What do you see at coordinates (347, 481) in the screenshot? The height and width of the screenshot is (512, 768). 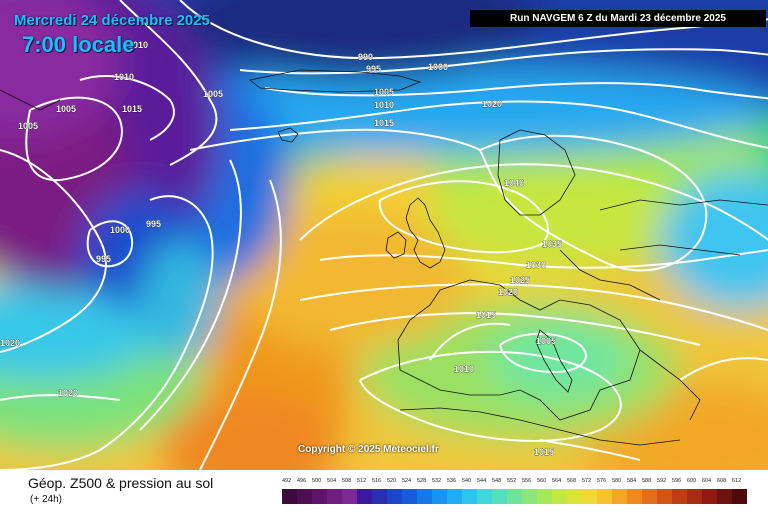 I see `legend-value: 508` at bounding box center [347, 481].